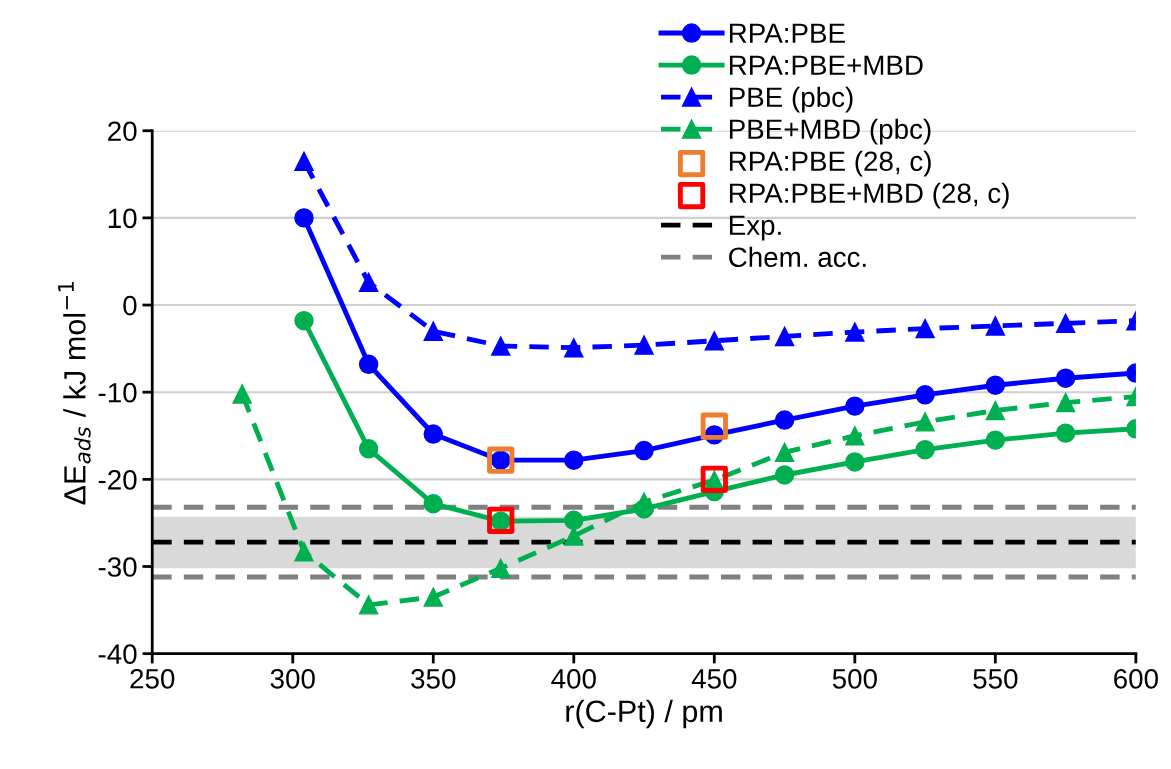  What do you see at coordinates (797, 257) in the screenshot?
I see `legend-label: Chem. acc.` at bounding box center [797, 257].